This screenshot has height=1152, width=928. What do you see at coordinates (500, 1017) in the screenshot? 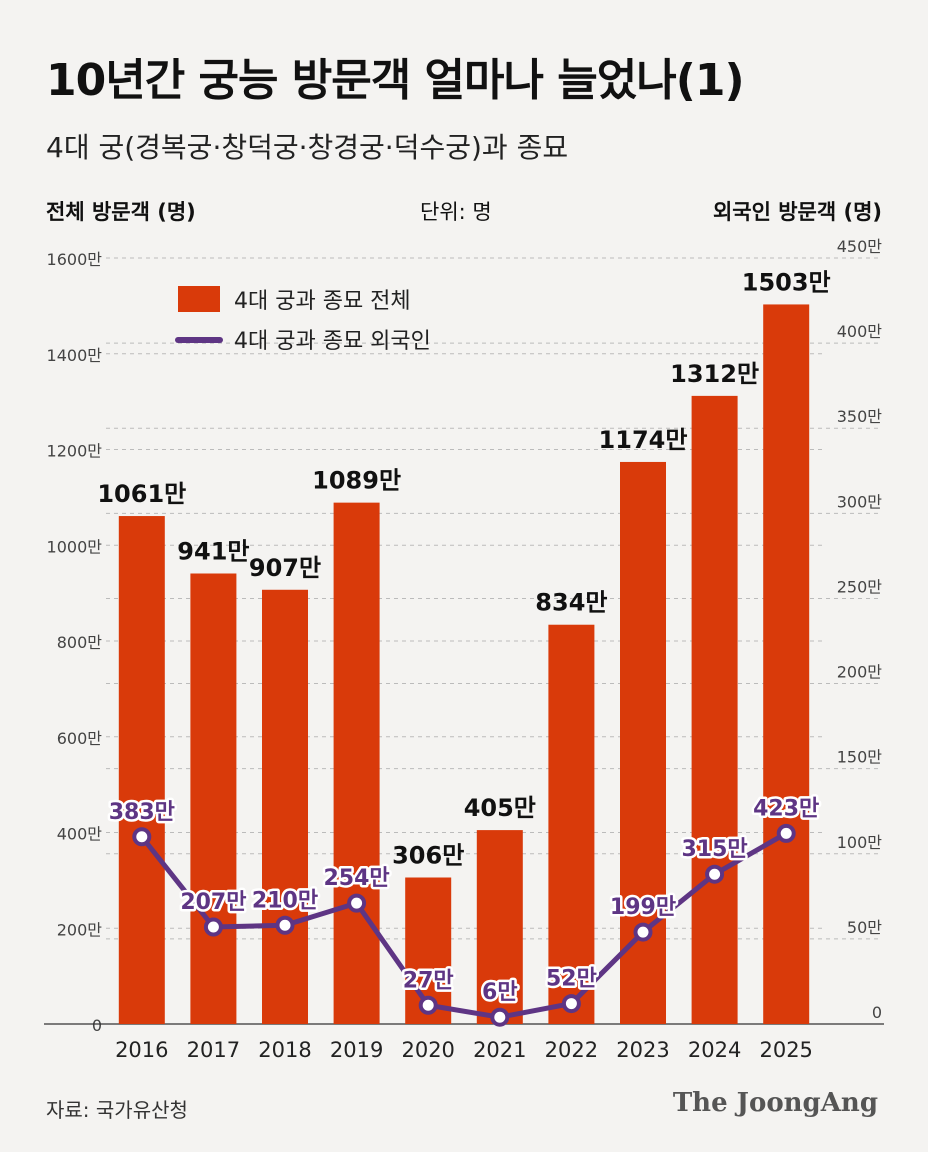
I see `line-point-2021` at bounding box center [500, 1017].